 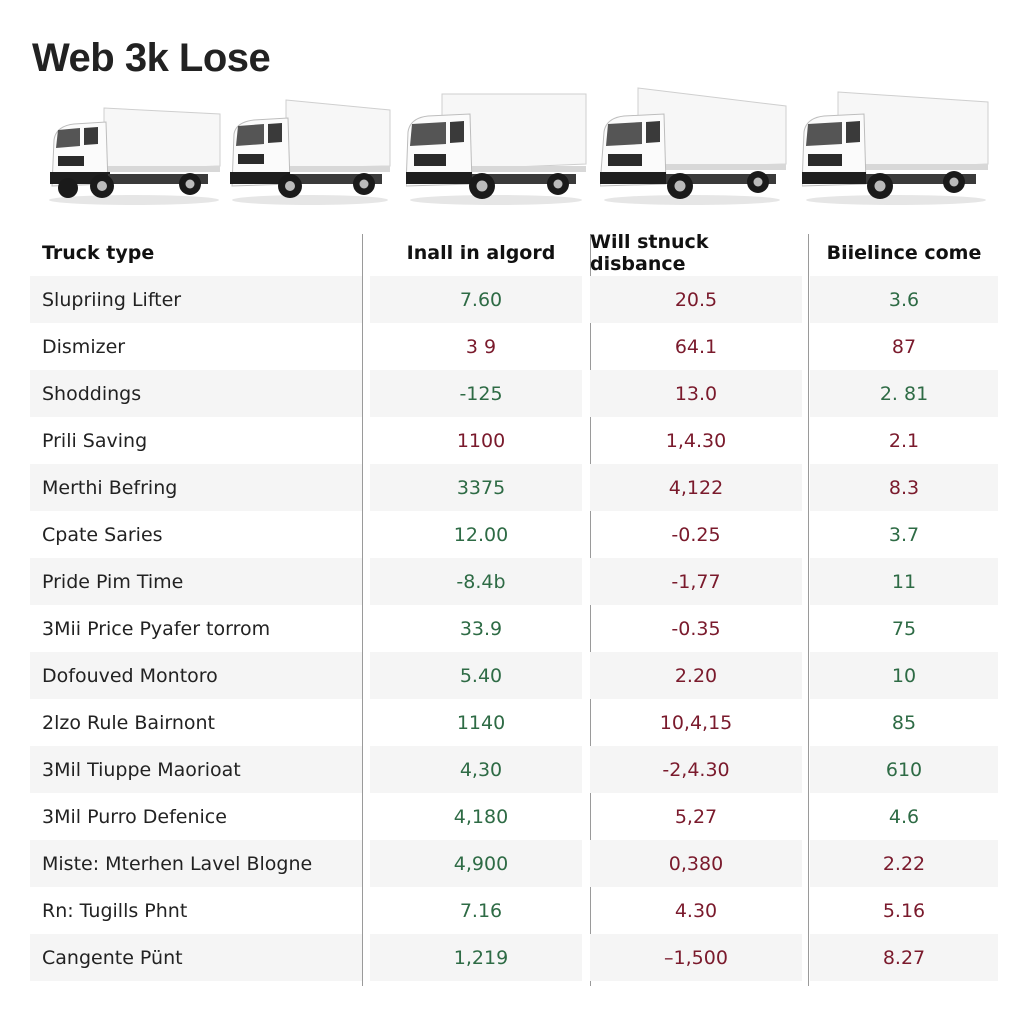 I want to click on truck-image-gallery, so click(x=512, y=150).